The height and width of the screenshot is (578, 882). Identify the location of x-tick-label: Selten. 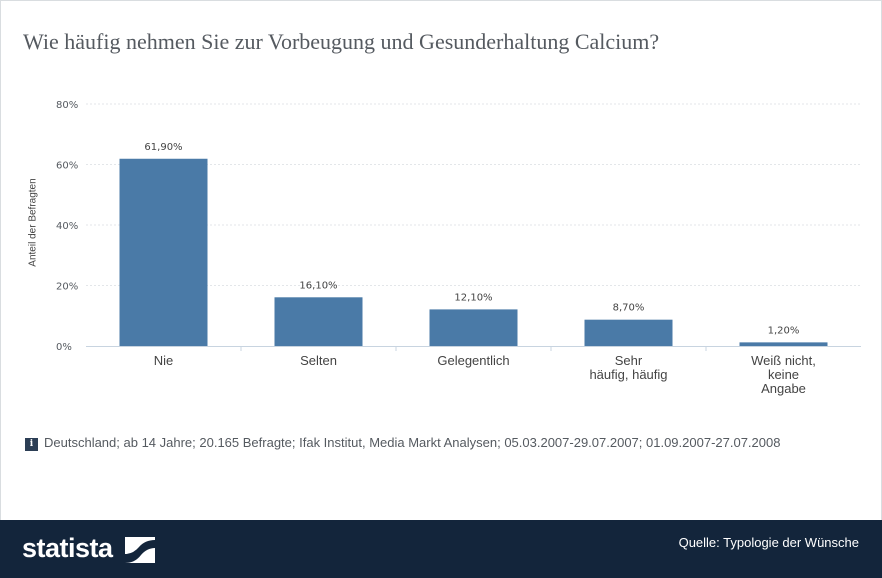
(318, 360).